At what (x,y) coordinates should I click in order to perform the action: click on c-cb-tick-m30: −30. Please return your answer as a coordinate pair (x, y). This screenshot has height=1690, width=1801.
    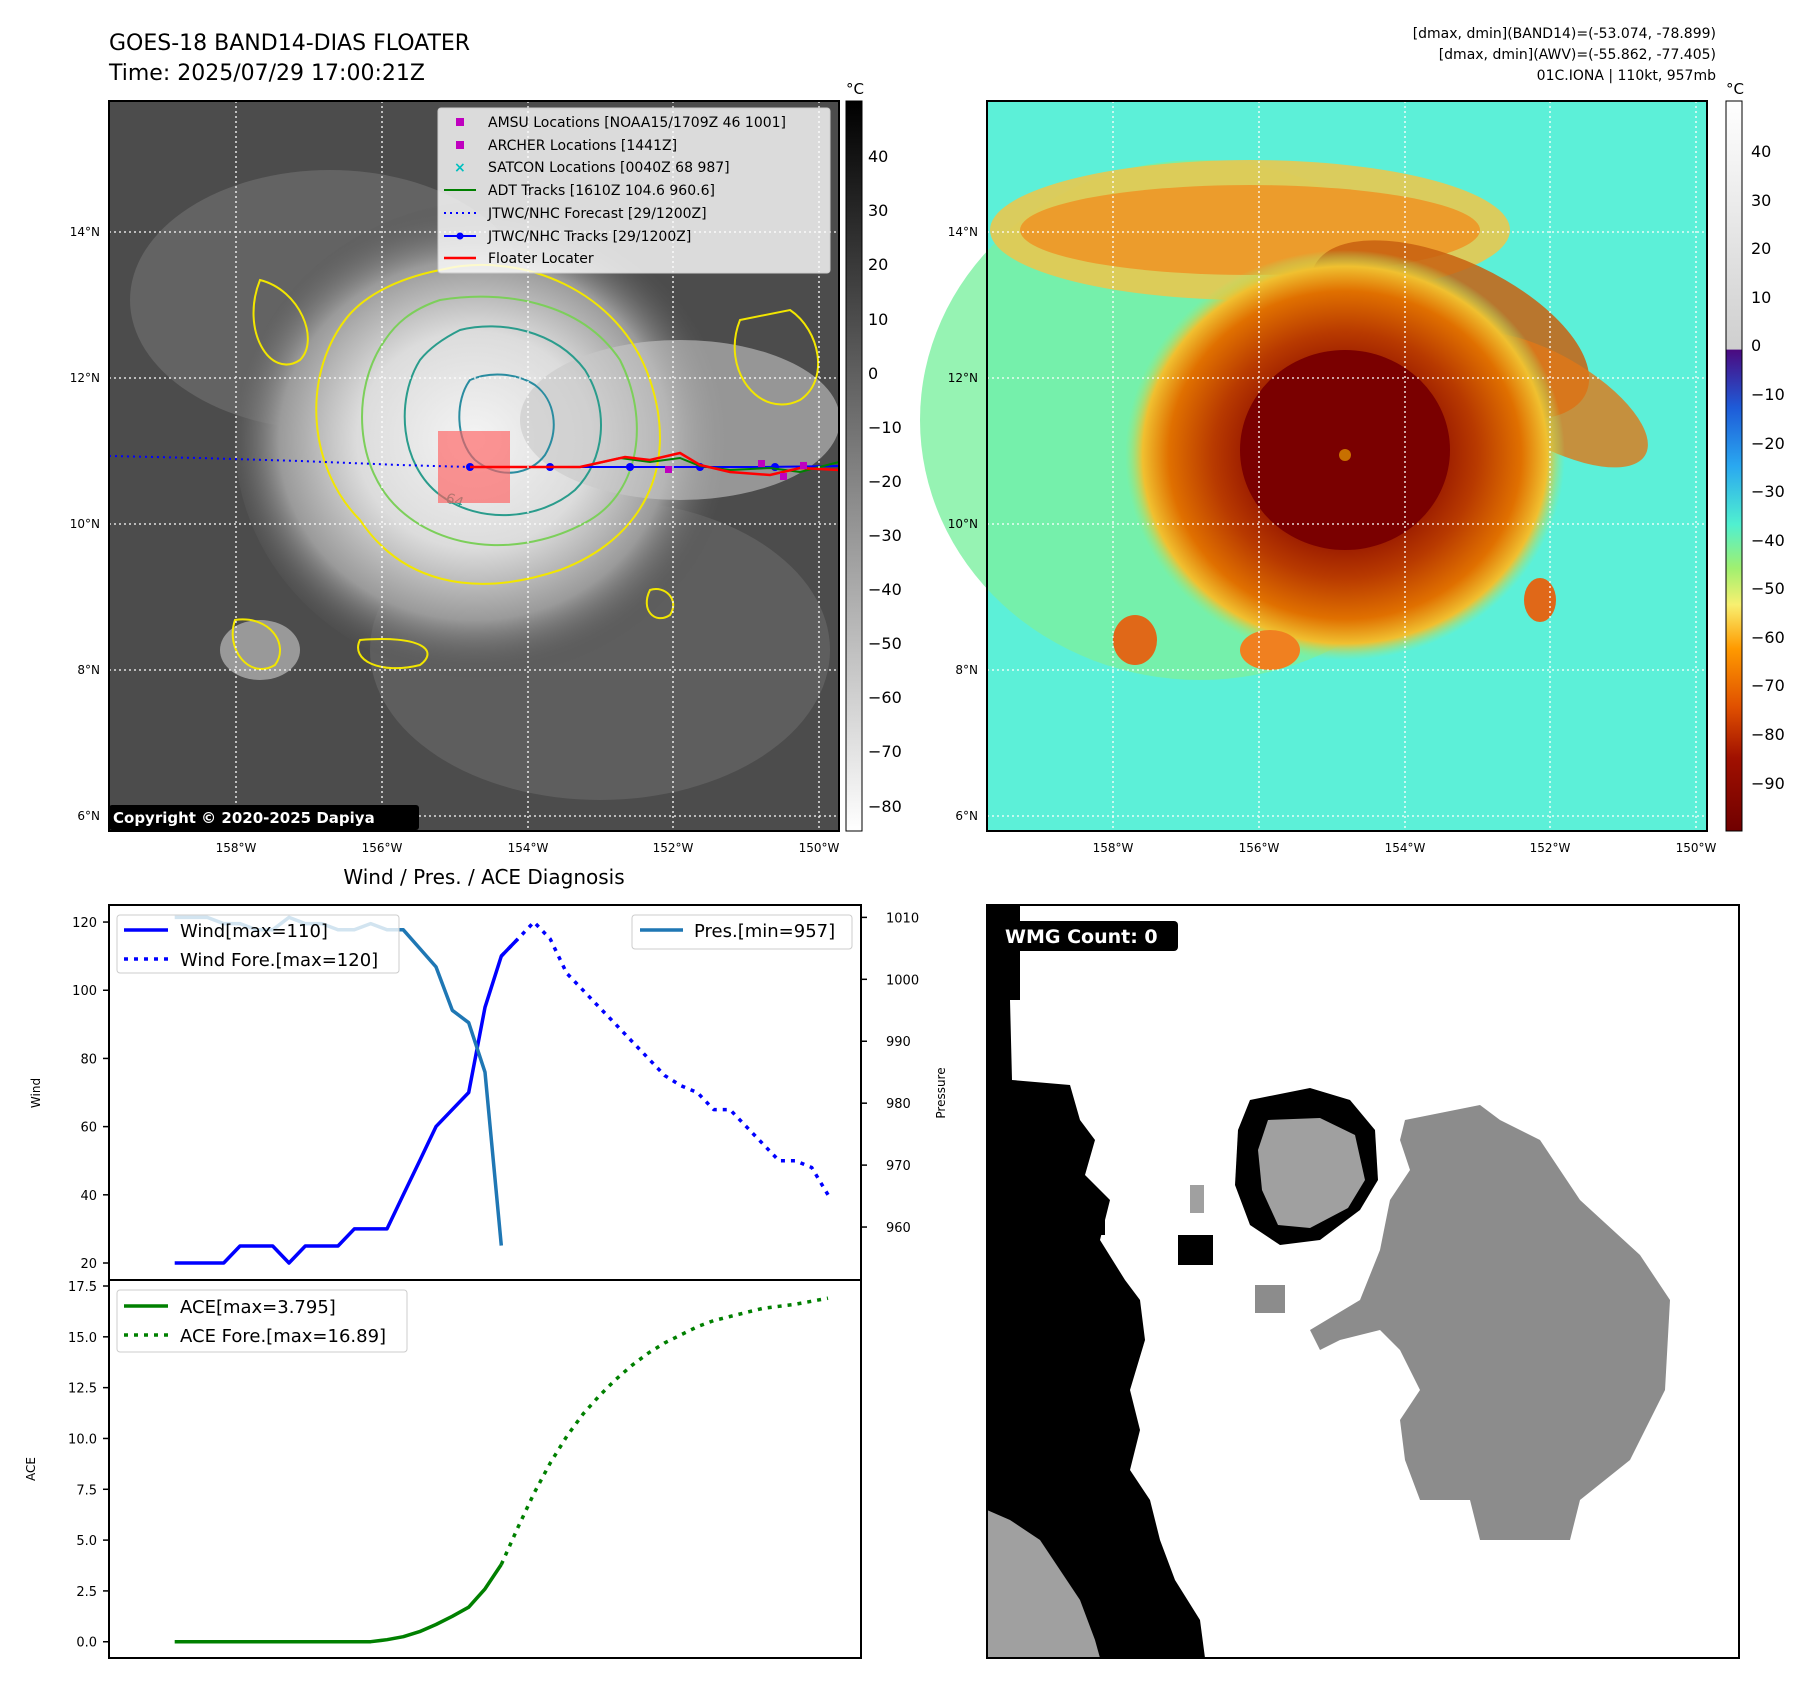
    Looking at the image, I should click on (1768, 491).